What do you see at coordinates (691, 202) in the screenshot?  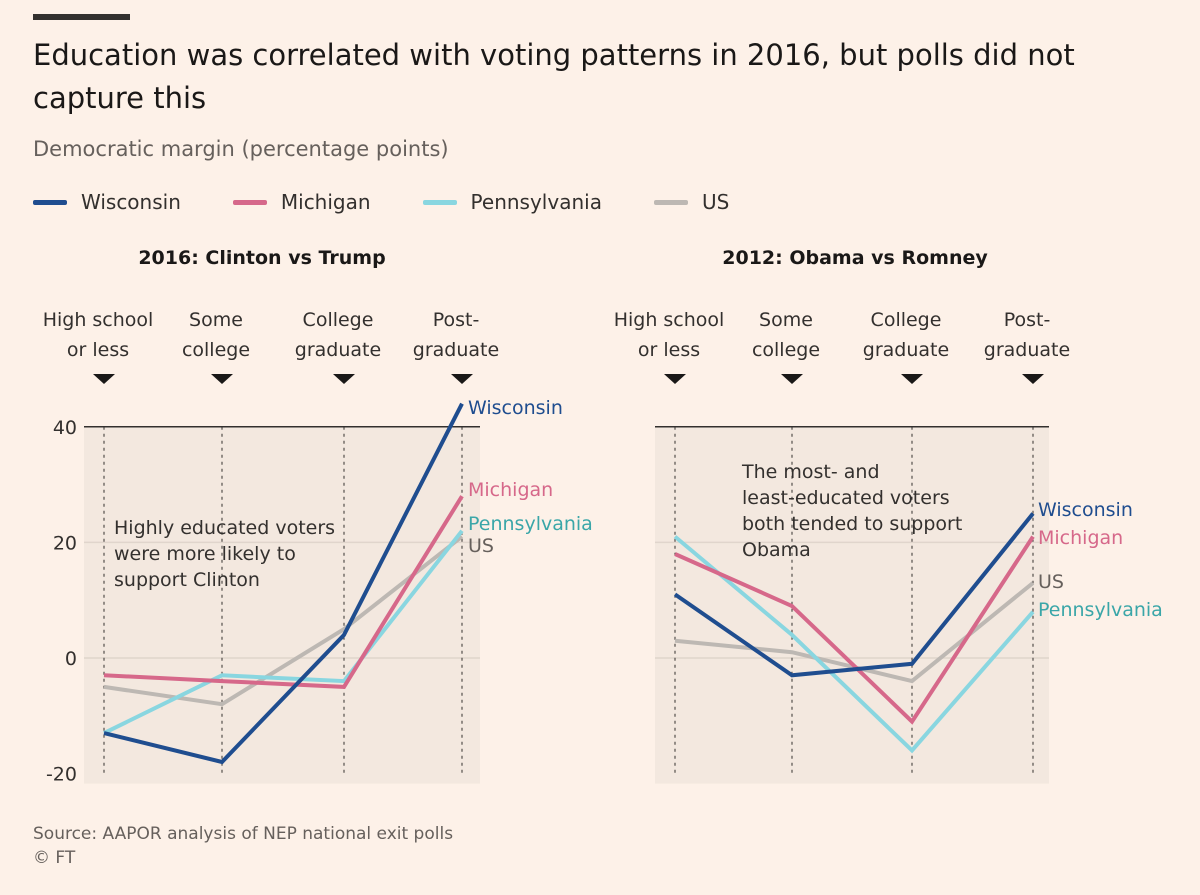 I see `legend-item-us: US` at bounding box center [691, 202].